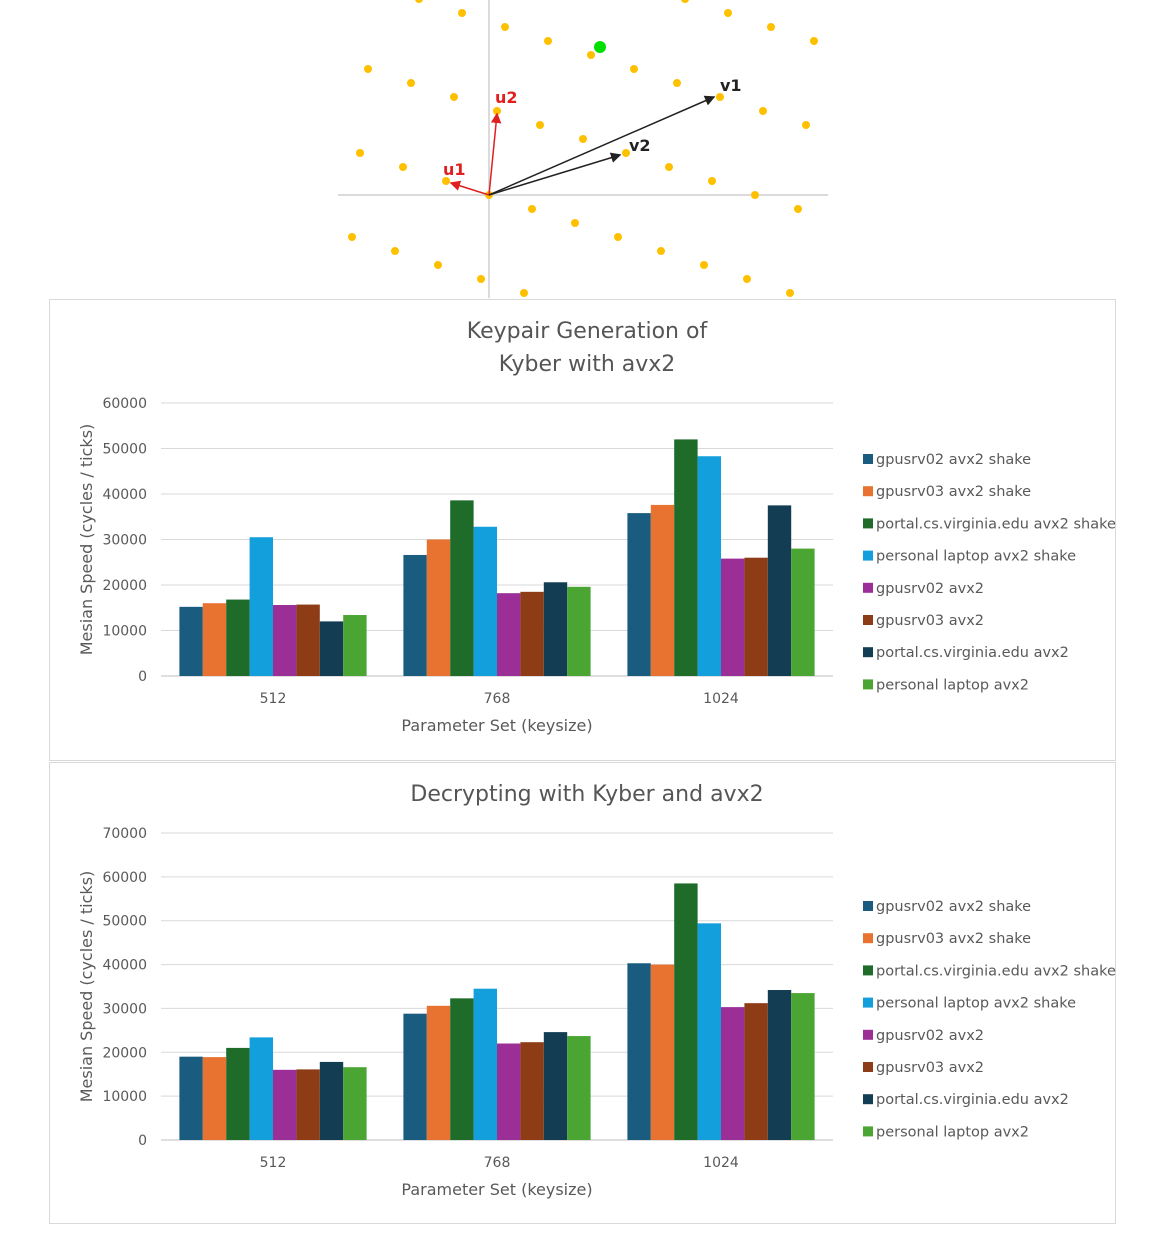 The width and height of the screenshot is (1155, 1253). What do you see at coordinates (506, 97) in the screenshot?
I see `u2-label: u2` at bounding box center [506, 97].